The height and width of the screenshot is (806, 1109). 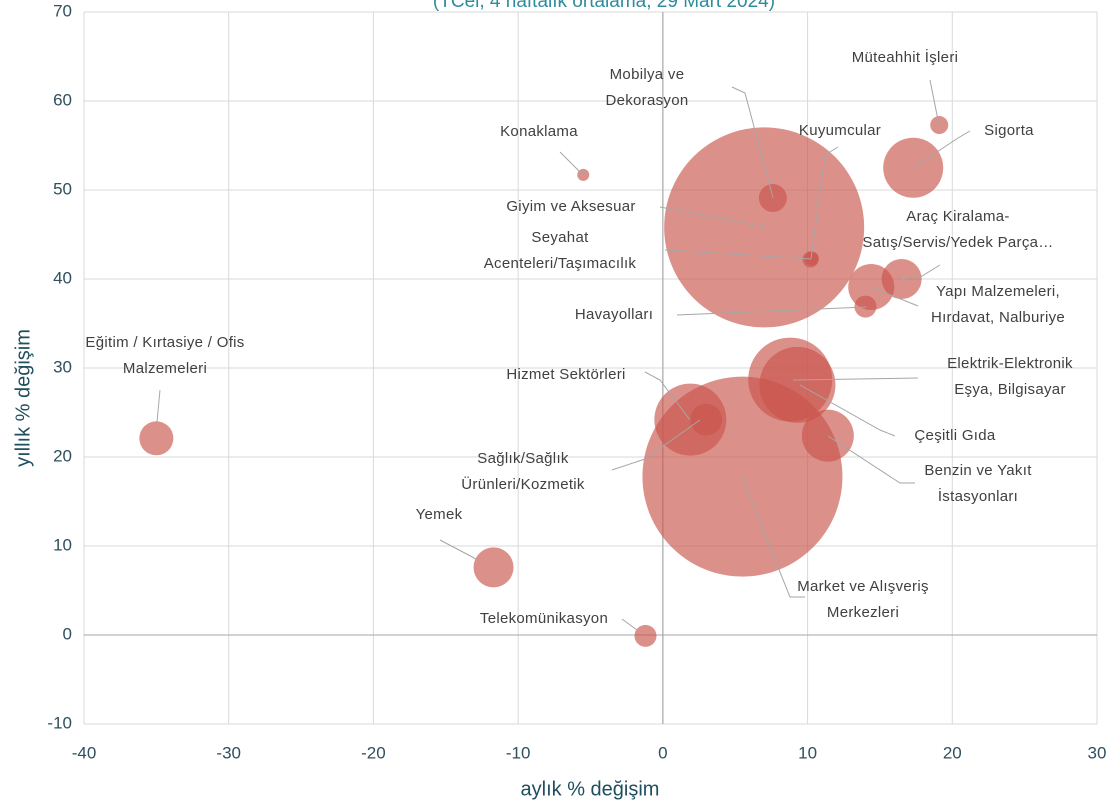 I want to click on bubble-label: Ürünleri/Kozmetik, so click(x=523, y=484).